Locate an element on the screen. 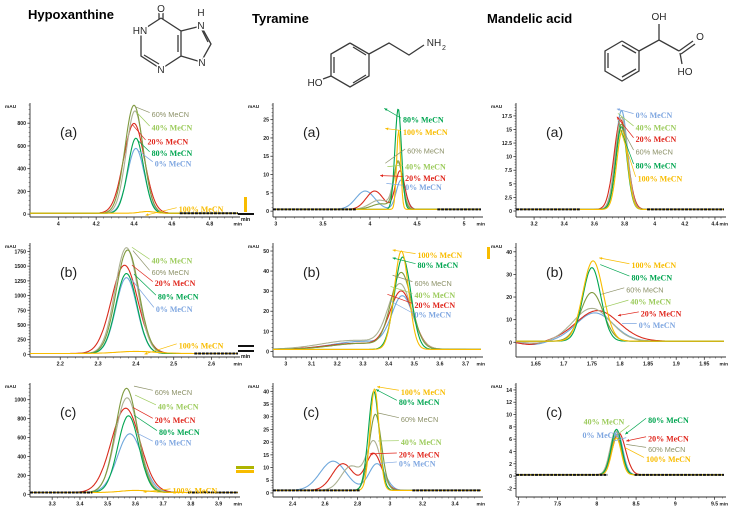 Image resolution: width=729 pixels, height=515 pixels. svg-text: 3.6 is located at coordinates (439, 365).